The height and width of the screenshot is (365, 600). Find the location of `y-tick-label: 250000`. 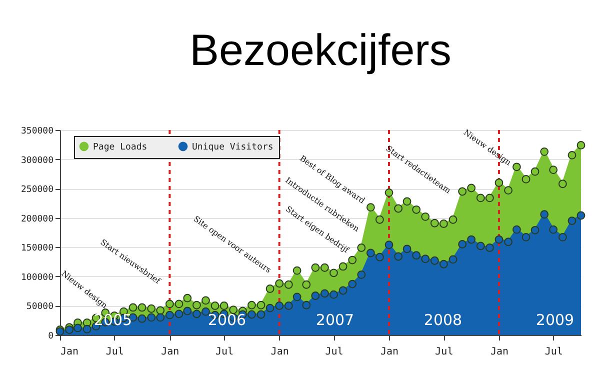

y-tick-label: 250000 is located at coordinates (37, 190).